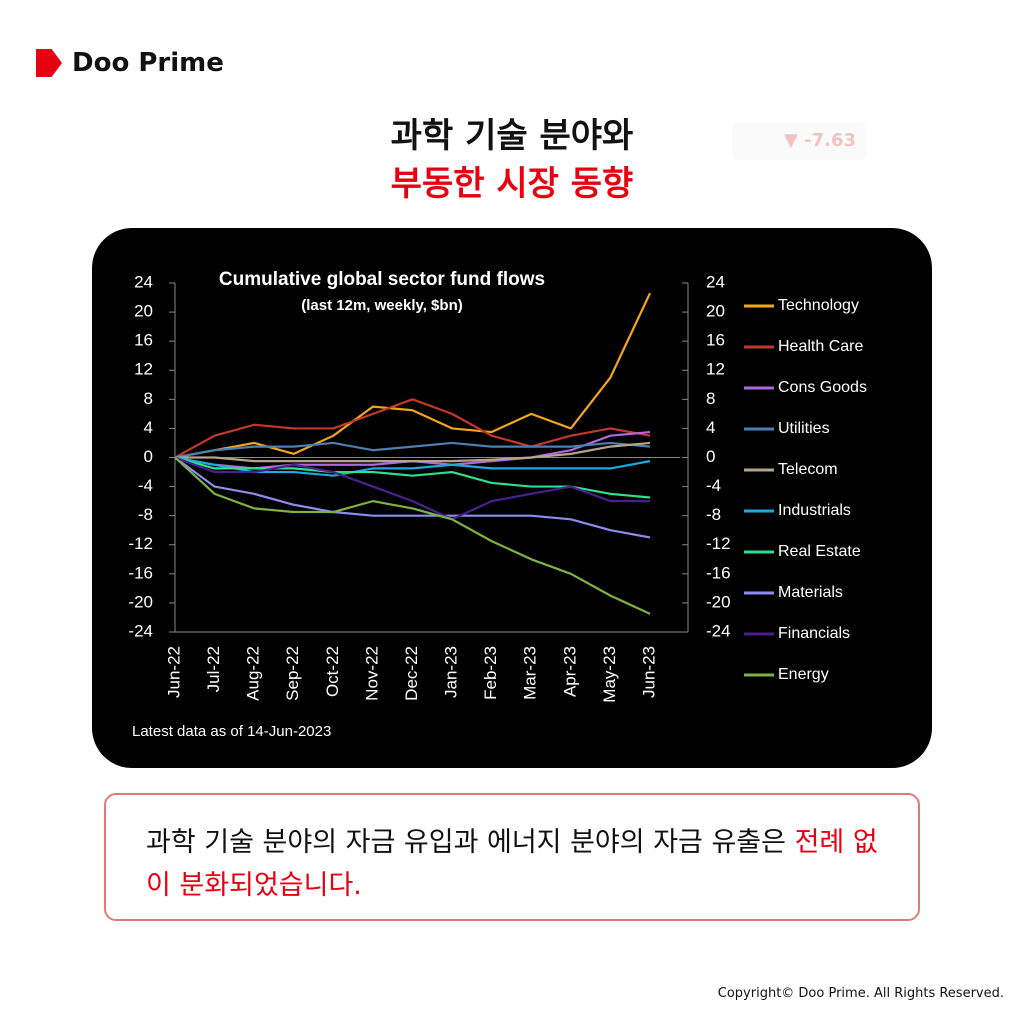  Describe the element at coordinates (140, 572) in the screenshot. I see `y-tick-label: -16` at that location.